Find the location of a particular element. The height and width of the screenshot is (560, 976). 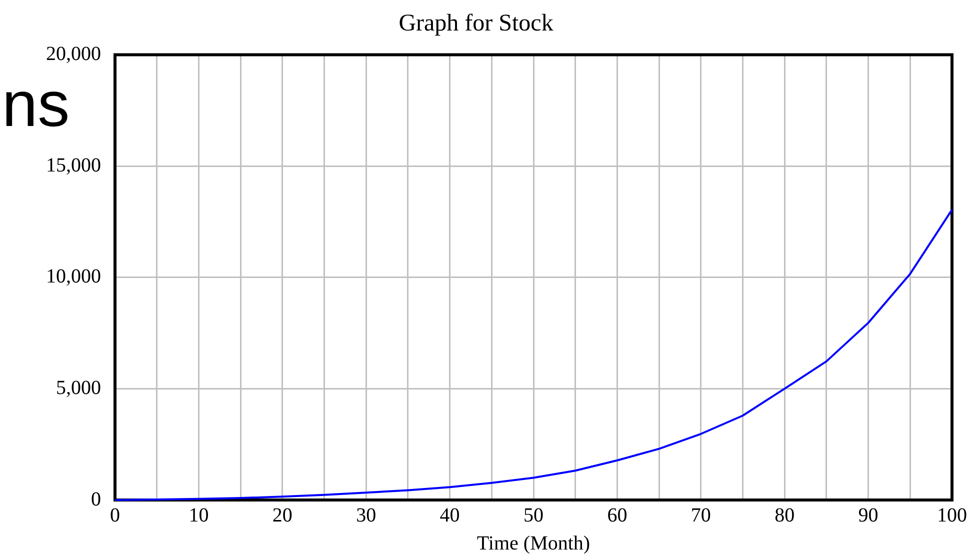

text: ns is located at coordinates (36, 104).